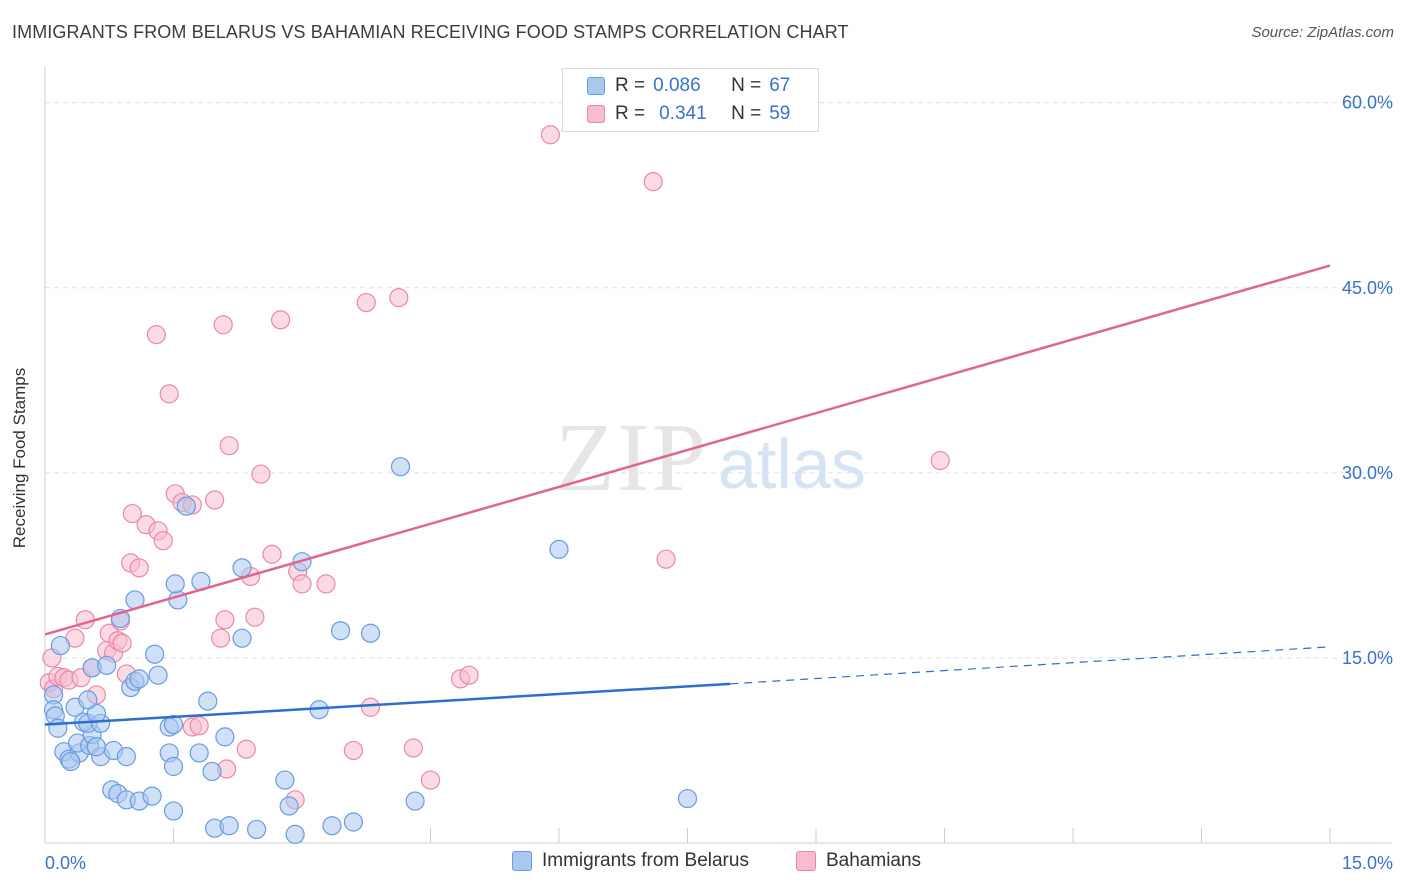 This screenshot has width=1406, height=892. I want to click on watermark-atlas: atlas, so click(792, 464).